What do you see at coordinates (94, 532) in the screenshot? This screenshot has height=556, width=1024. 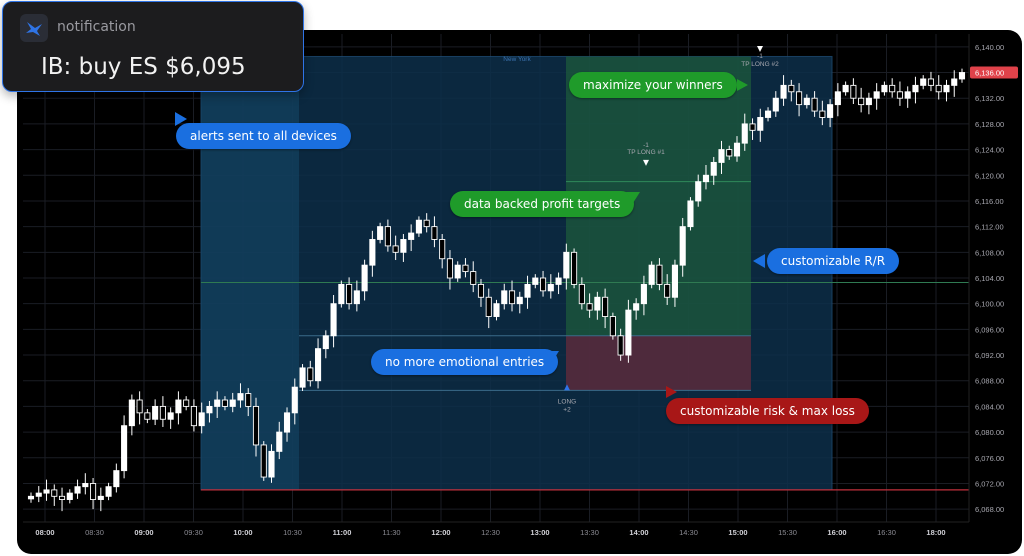 I see `x-tick-label: 08:30` at bounding box center [94, 532].